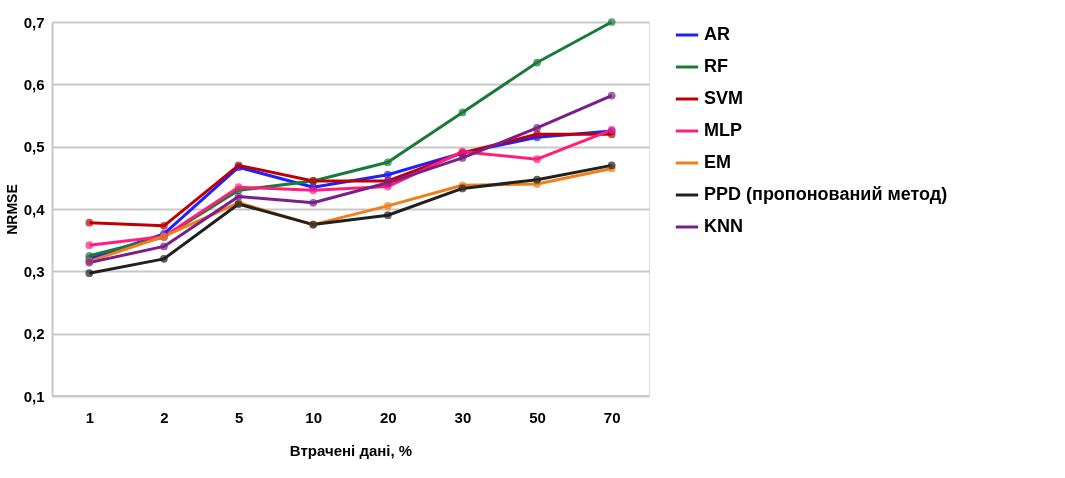 The height and width of the screenshot is (478, 1065). Describe the element at coordinates (724, 98) in the screenshot. I see `legend-label: SVM` at that location.